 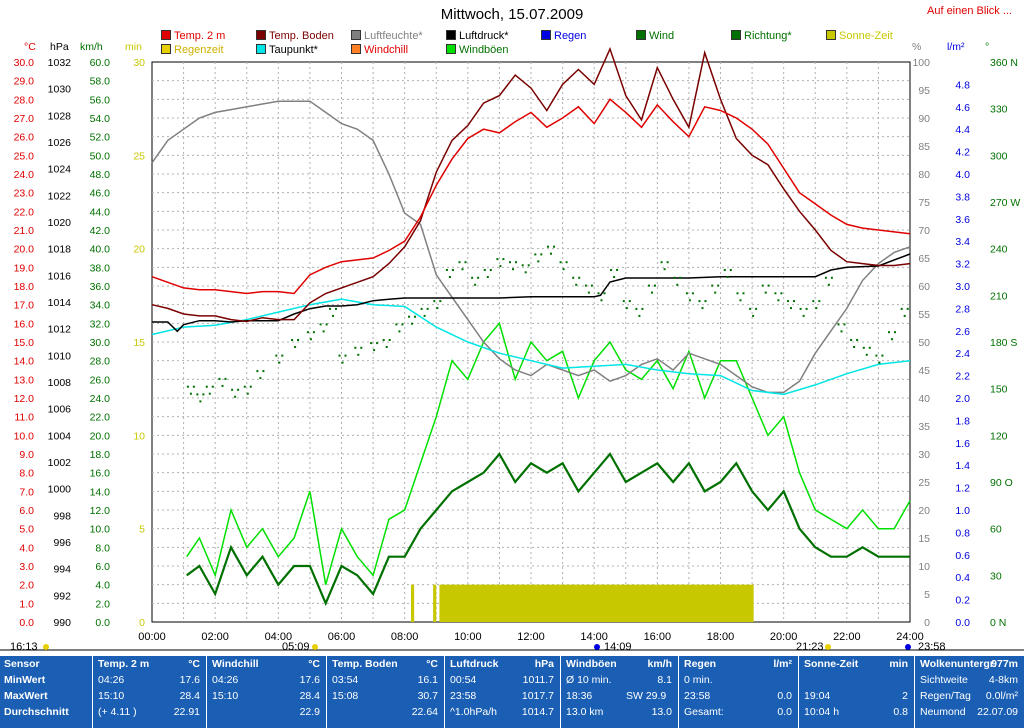 I want to click on x-tick-label: 18:00, so click(x=721, y=637).